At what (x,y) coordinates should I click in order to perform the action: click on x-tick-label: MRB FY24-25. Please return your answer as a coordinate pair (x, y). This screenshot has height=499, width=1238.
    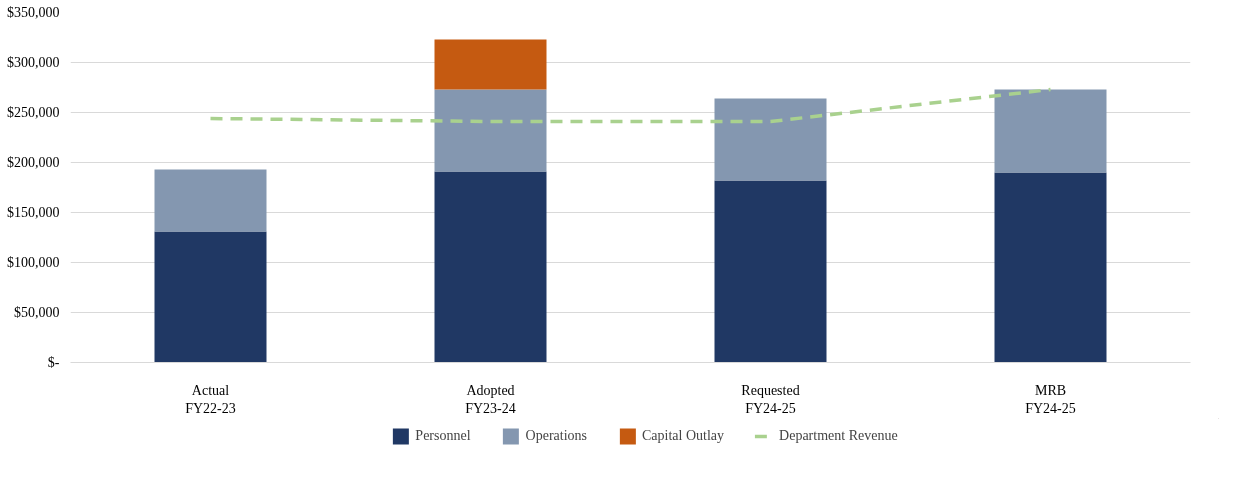
    Looking at the image, I should click on (1050, 399).